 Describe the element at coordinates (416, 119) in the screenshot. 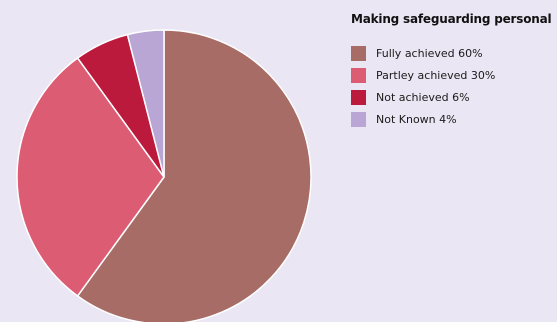

I see `legend-label-not-known: Not Known 4%` at that location.